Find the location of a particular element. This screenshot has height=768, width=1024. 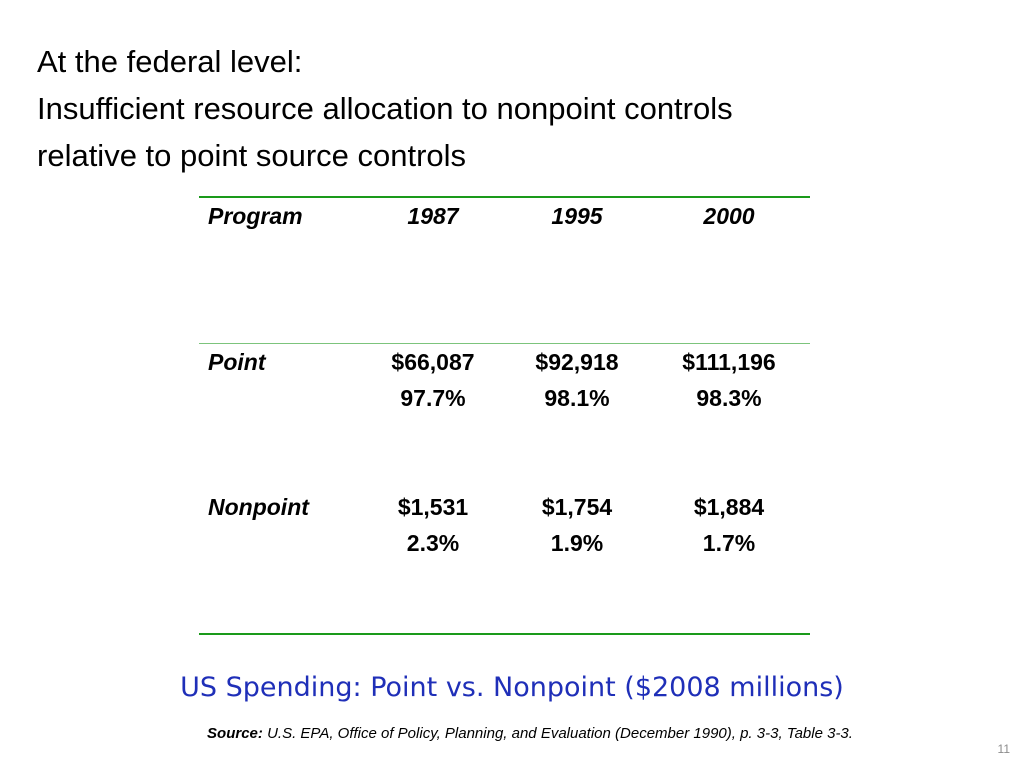

table-cell: $92,918 98.1% is located at coordinates (577, 380).